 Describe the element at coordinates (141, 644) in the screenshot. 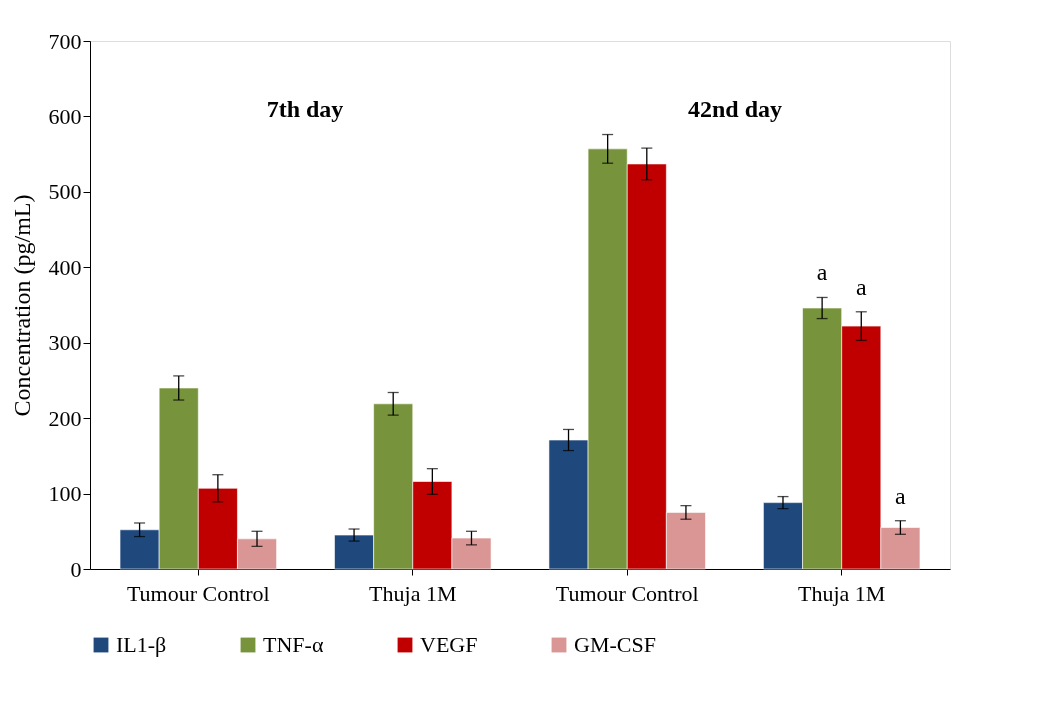

I see `legend-label: IL1-β` at that location.